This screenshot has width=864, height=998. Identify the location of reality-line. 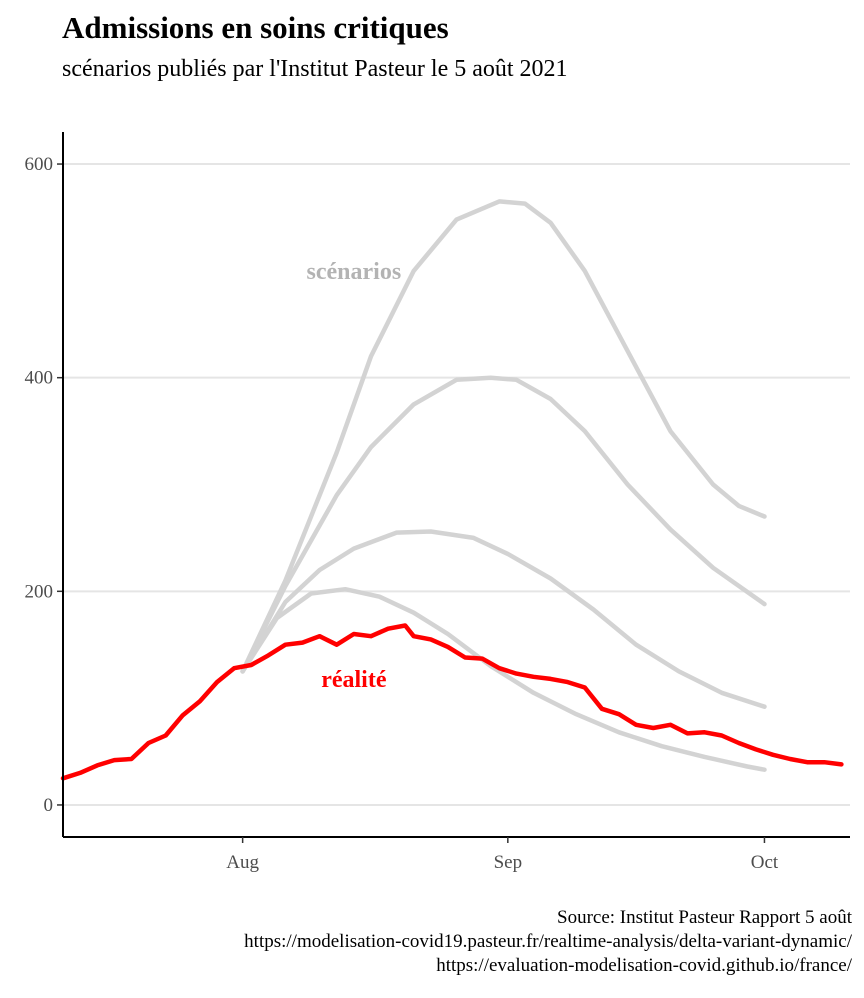
(452, 702).